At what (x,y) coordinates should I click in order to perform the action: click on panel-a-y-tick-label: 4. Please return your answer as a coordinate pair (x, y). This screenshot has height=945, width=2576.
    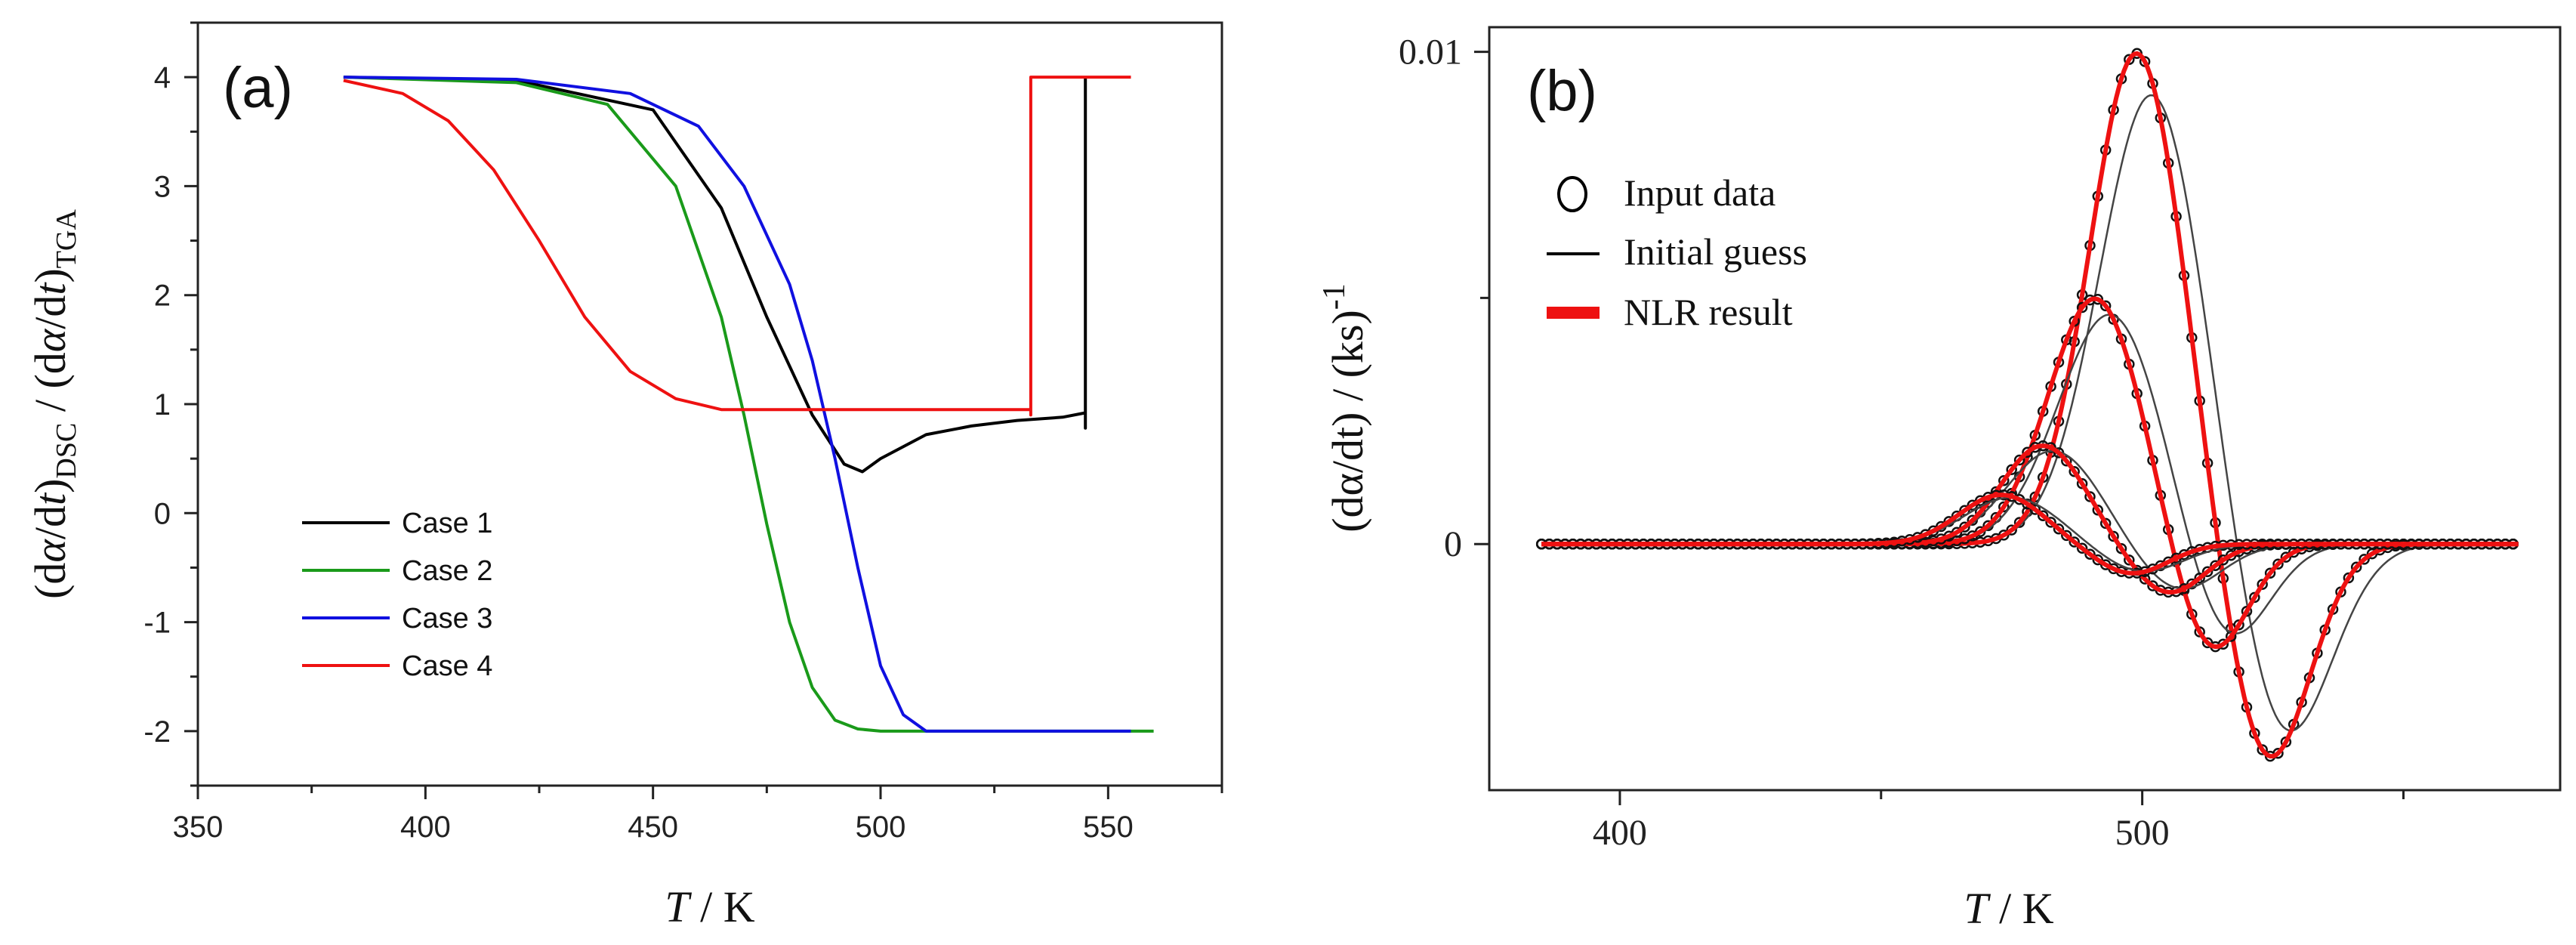
    Looking at the image, I should click on (162, 77).